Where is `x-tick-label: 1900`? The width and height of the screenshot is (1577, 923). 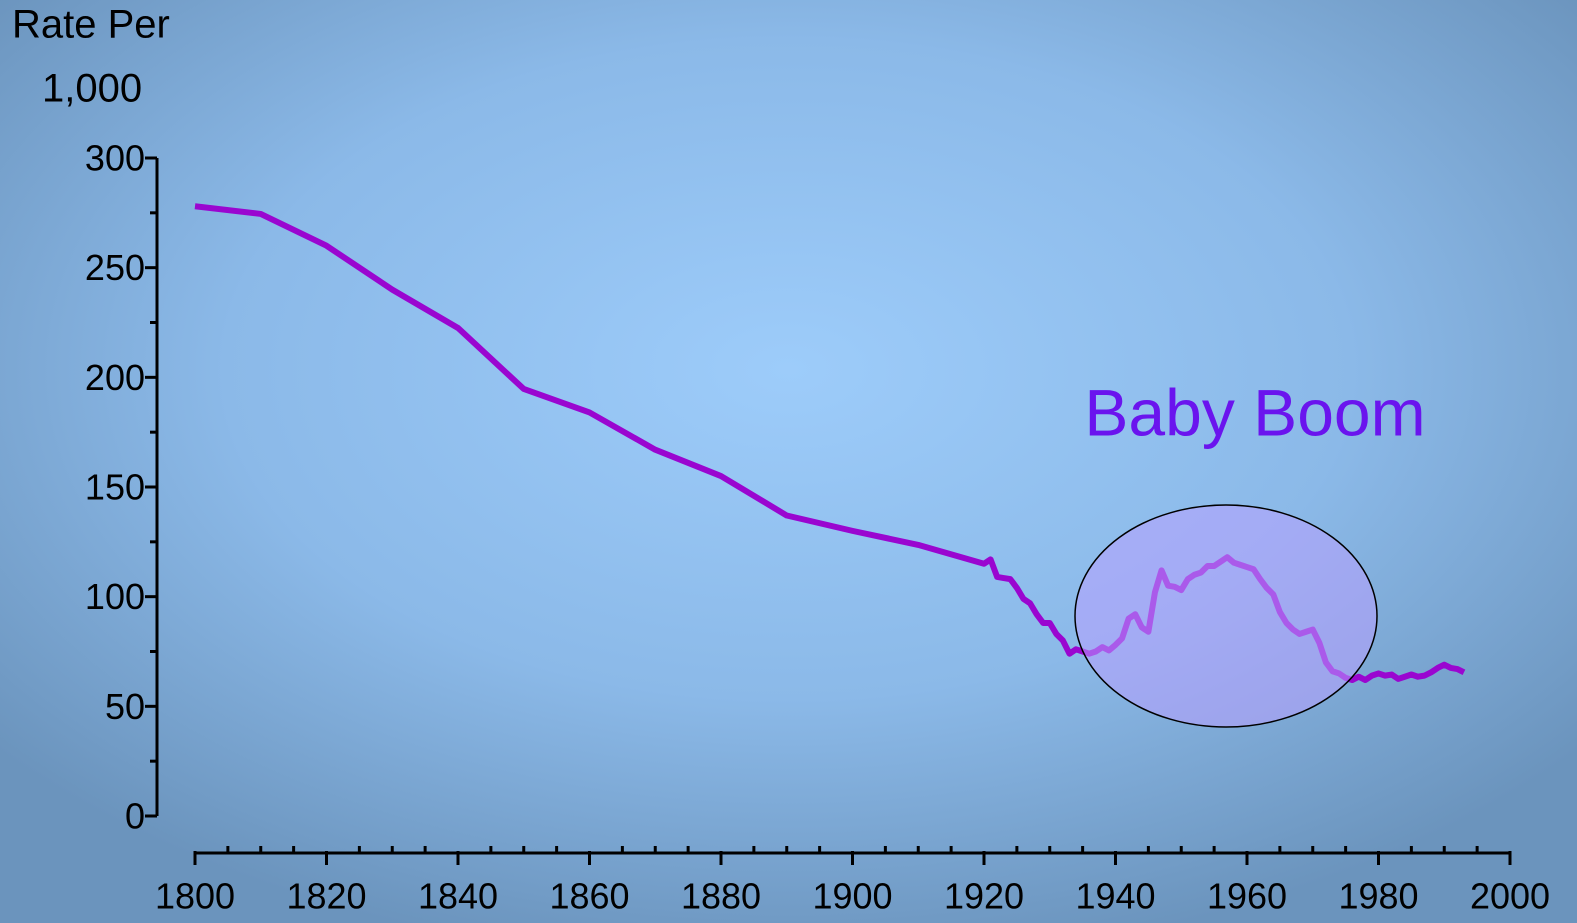
x-tick-label: 1900 is located at coordinates (852, 896).